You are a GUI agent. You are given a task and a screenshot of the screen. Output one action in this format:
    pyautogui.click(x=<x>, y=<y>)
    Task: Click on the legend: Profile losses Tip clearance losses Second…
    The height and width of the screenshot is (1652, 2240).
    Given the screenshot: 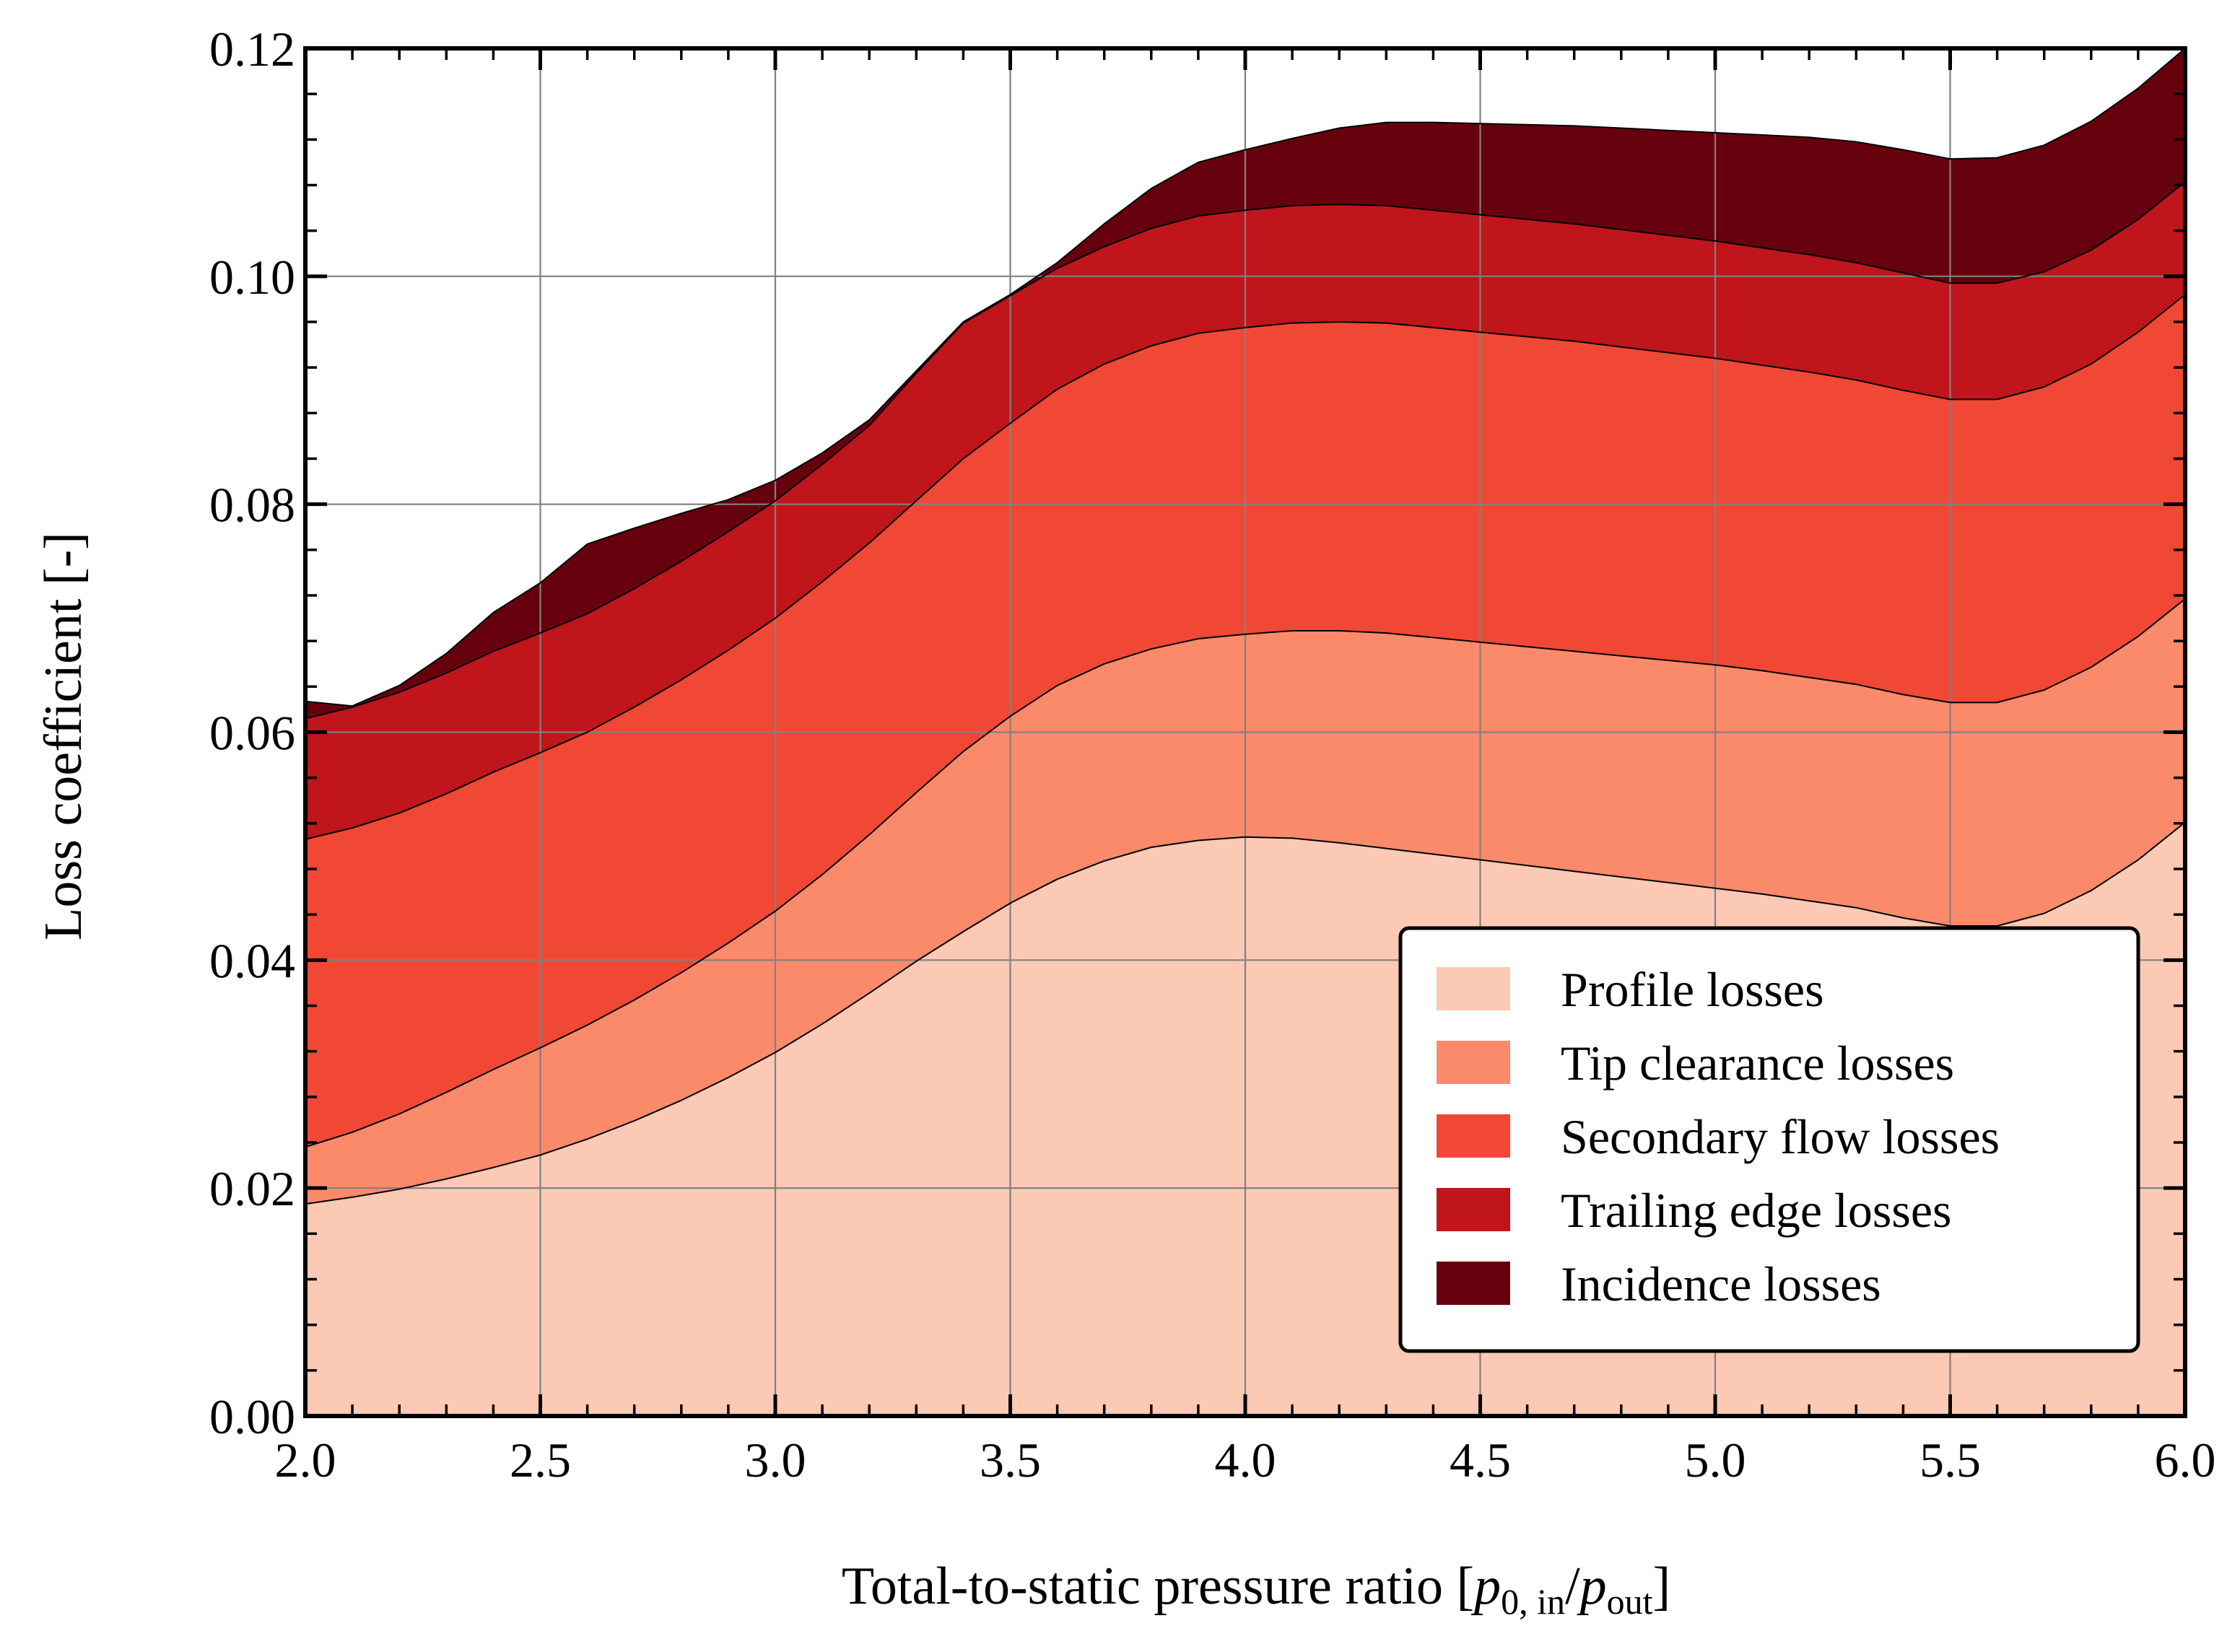 What is the action you would take?
    pyautogui.click(x=1769, y=1139)
    